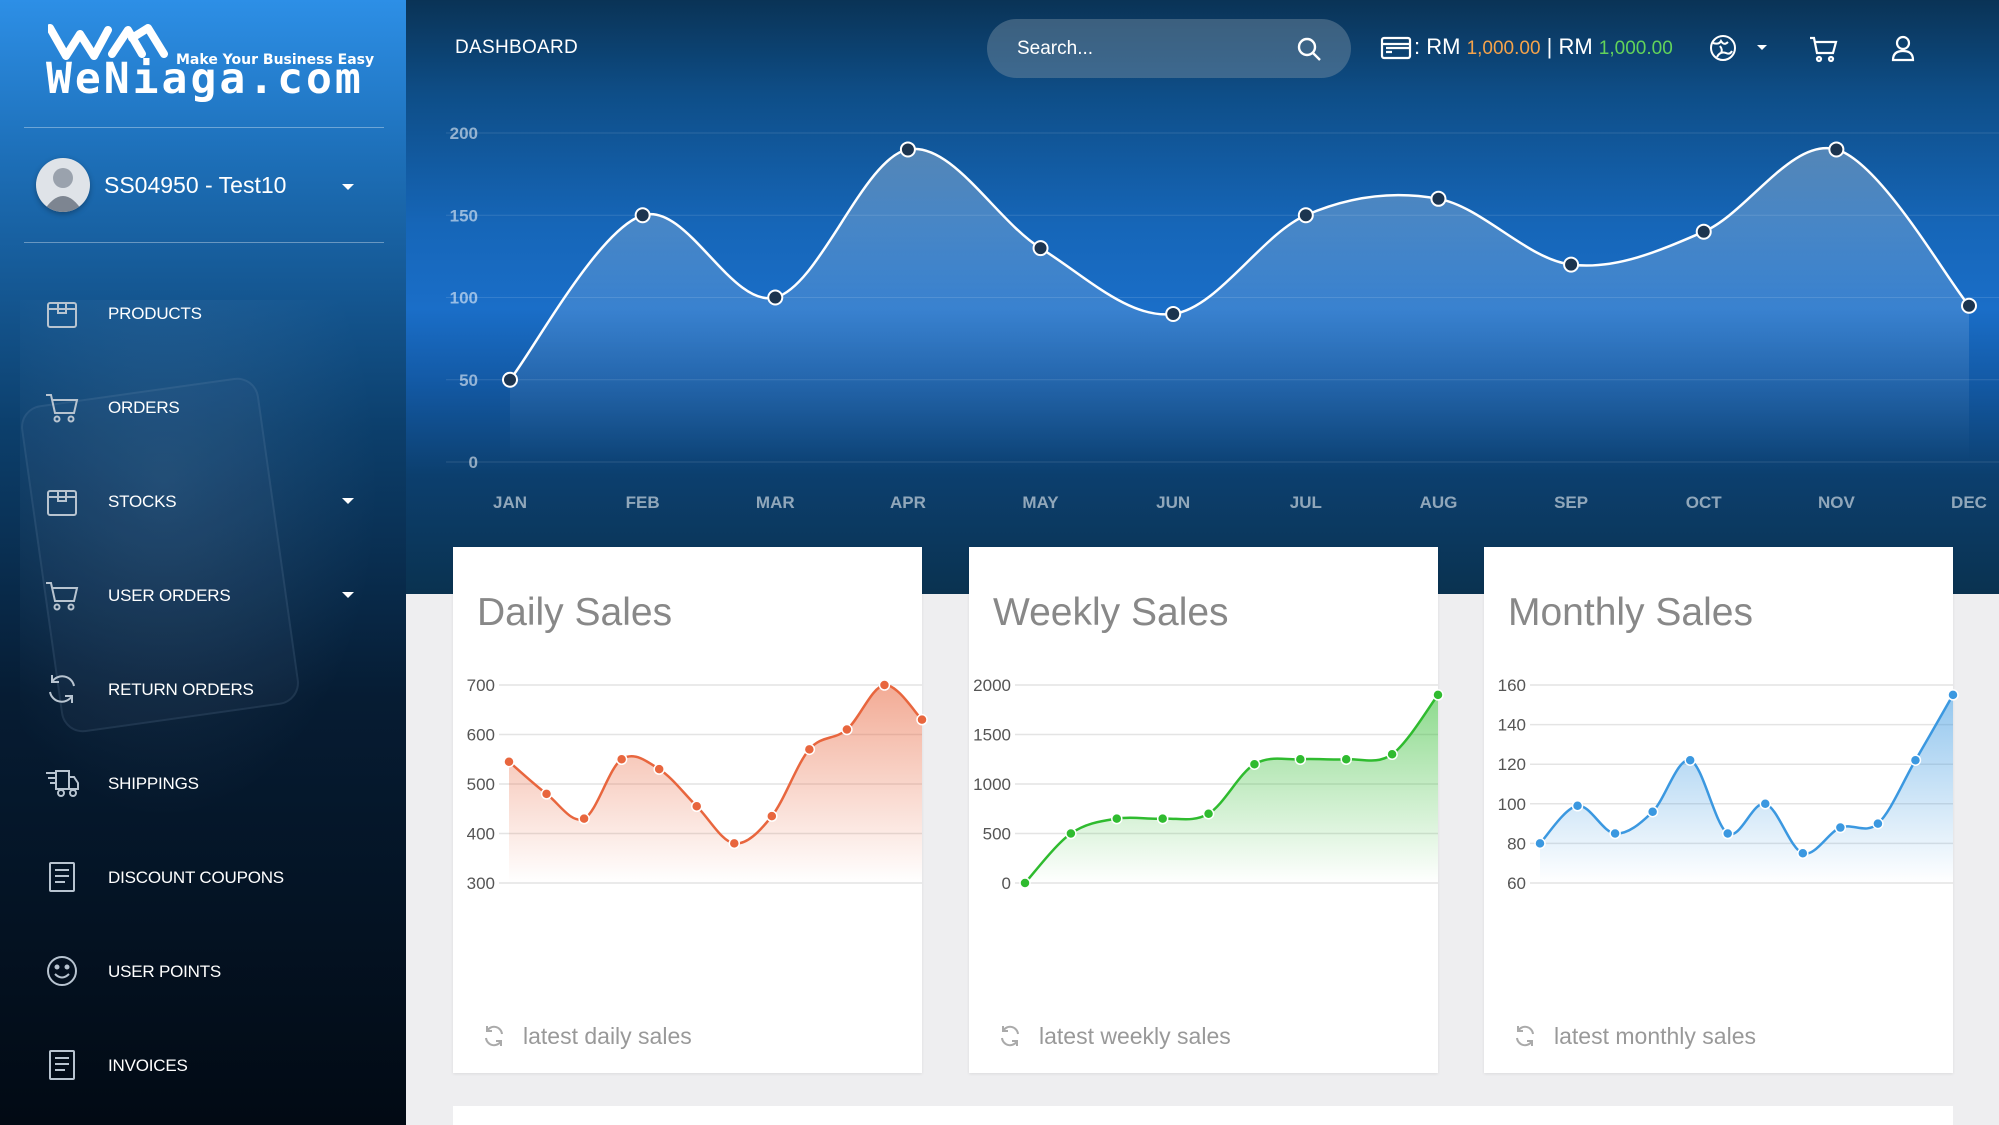 The width and height of the screenshot is (1999, 1125). What do you see at coordinates (1571, 502) in the screenshot?
I see `x-tick-label: SEP` at bounding box center [1571, 502].